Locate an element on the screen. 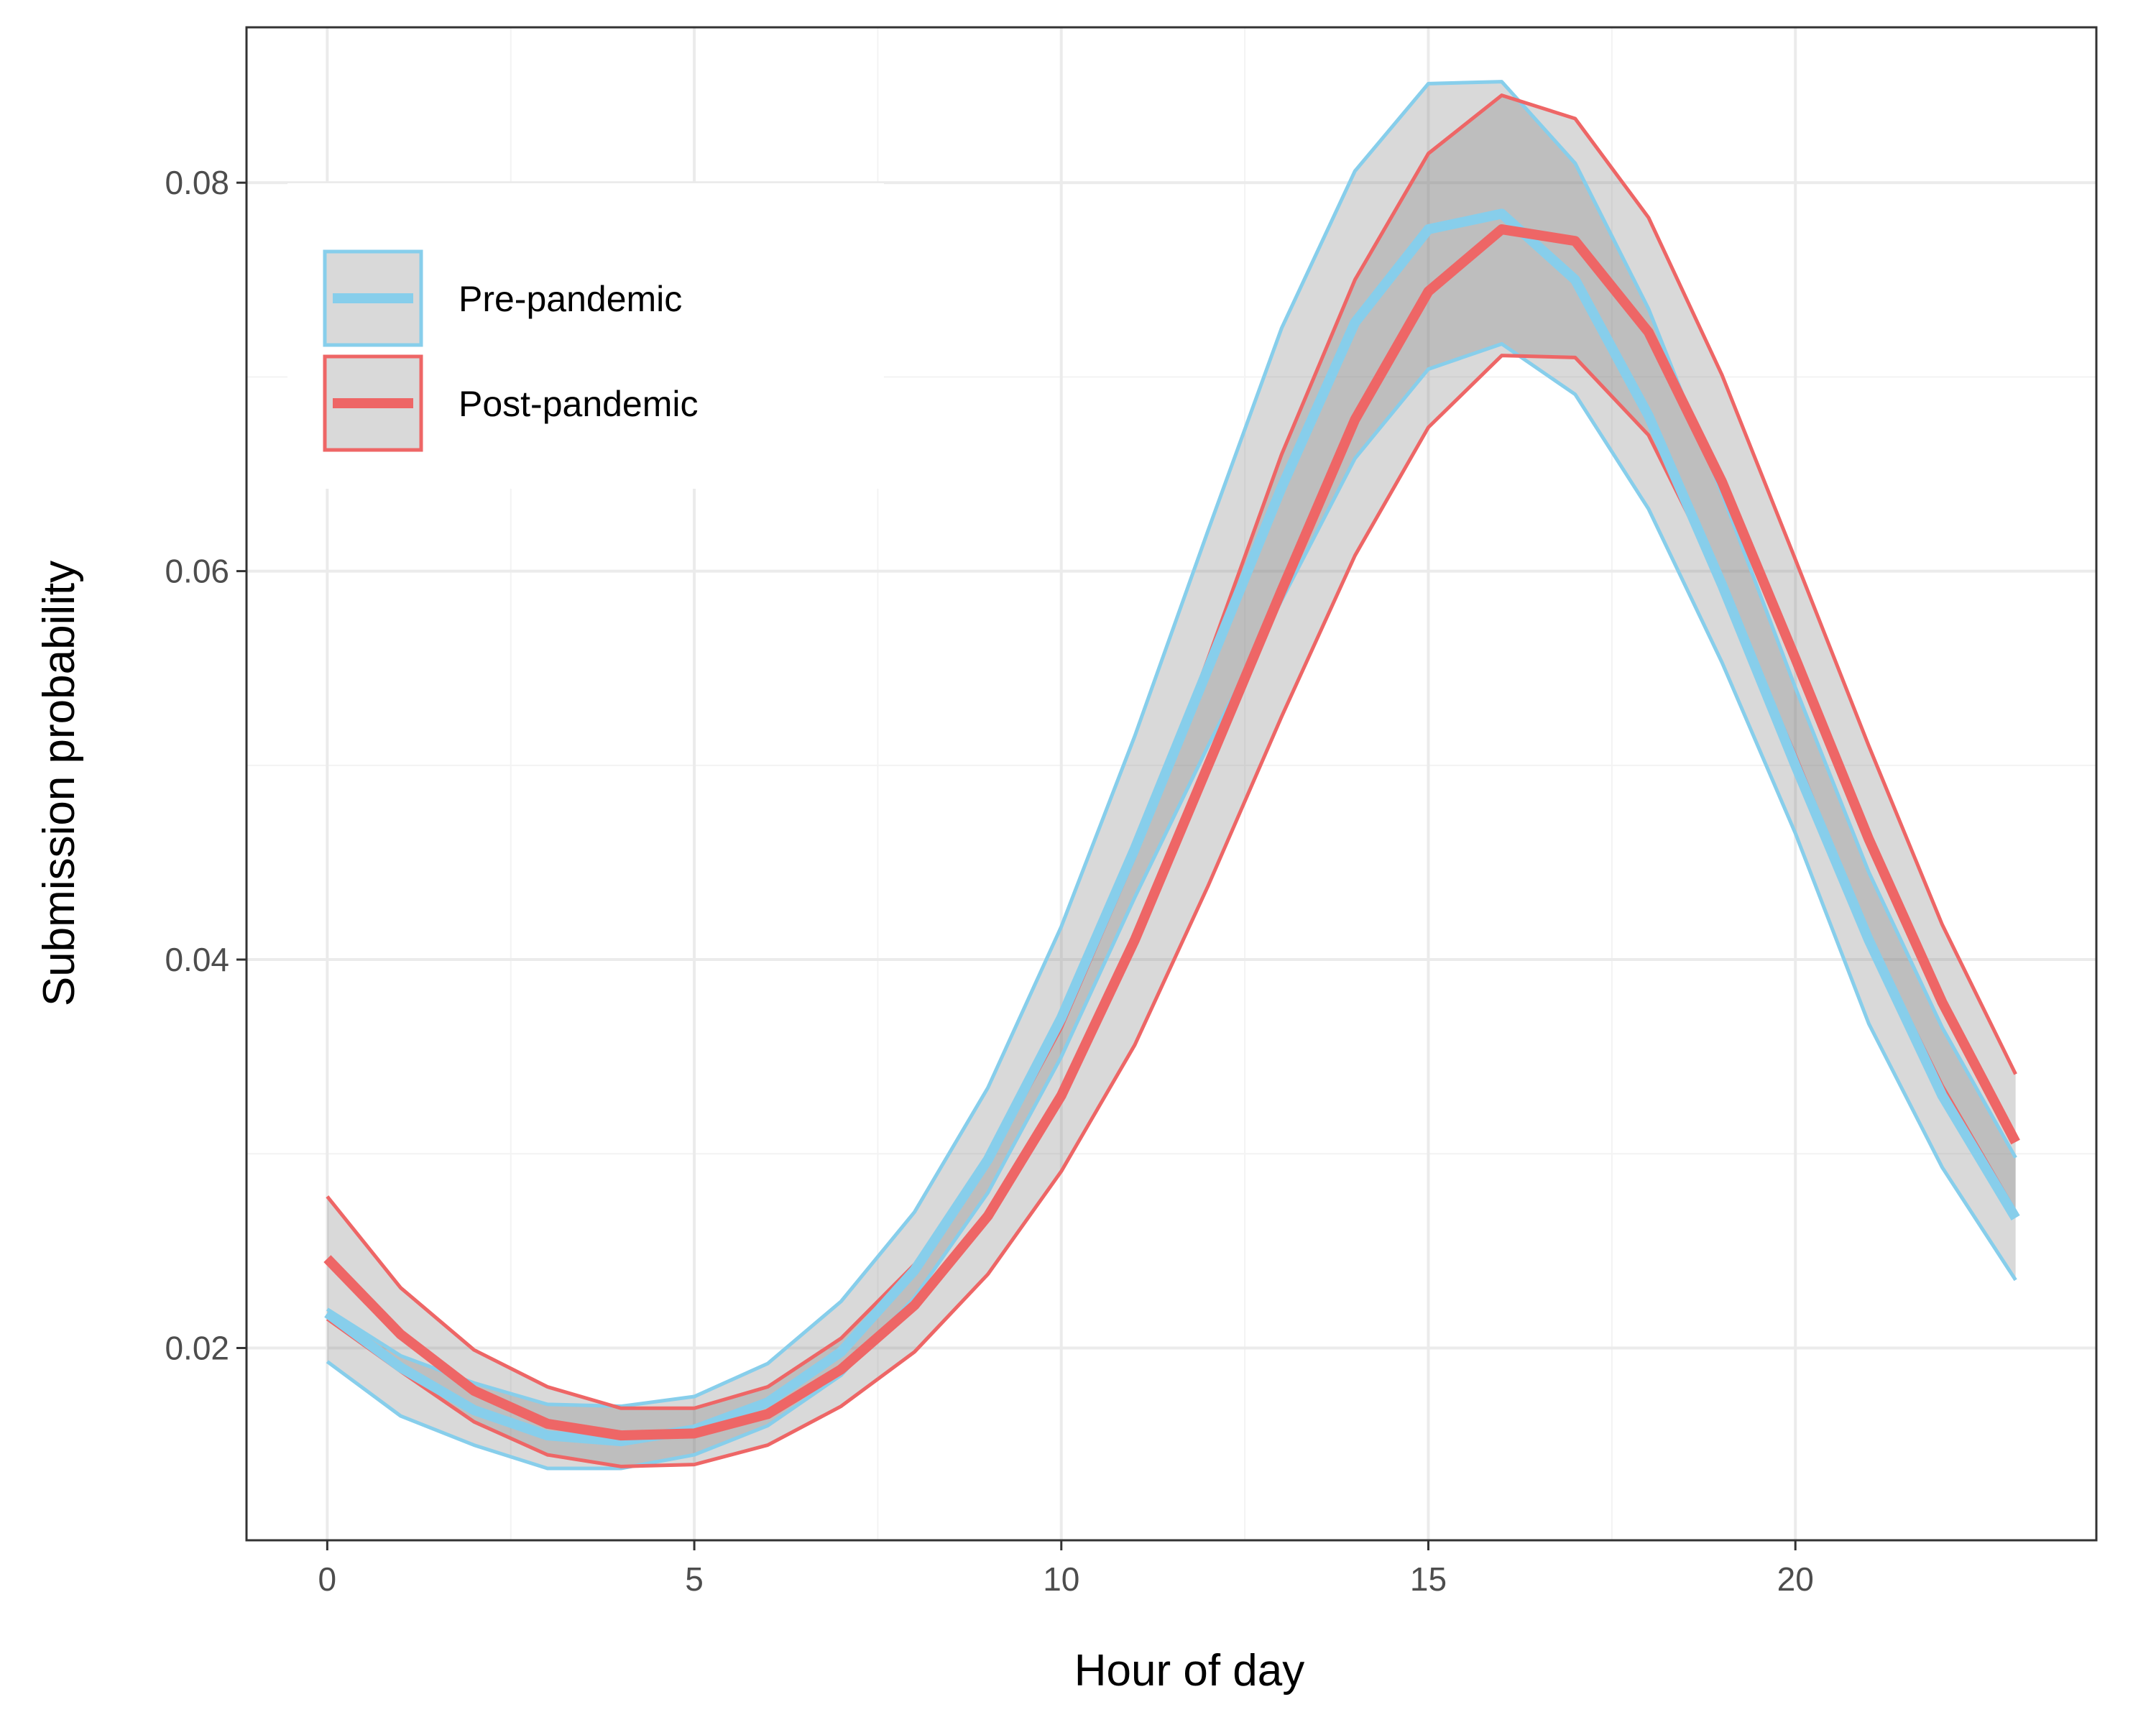 This screenshot has height=1725, width=2156. y-axis-title: Submission probability is located at coordinates (59, 783).